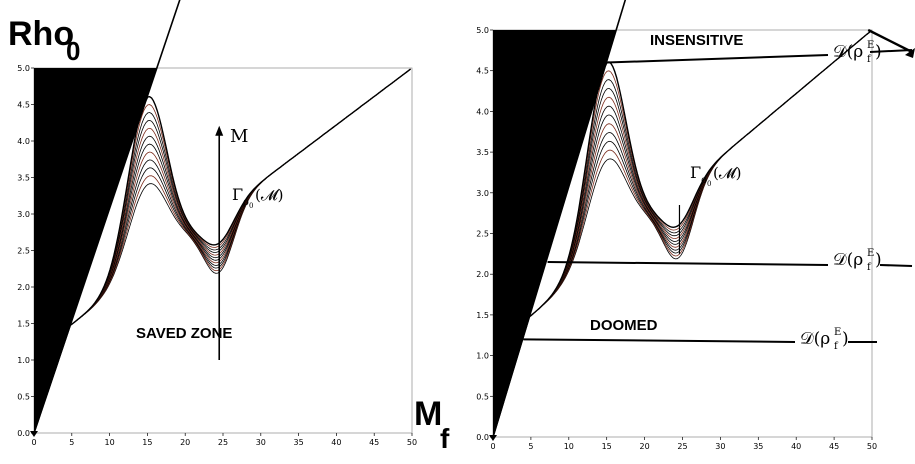 The image size is (915, 464). What do you see at coordinates (834, 446) in the screenshot?
I see `right-xtick-label-9: 45` at bounding box center [834, 446].